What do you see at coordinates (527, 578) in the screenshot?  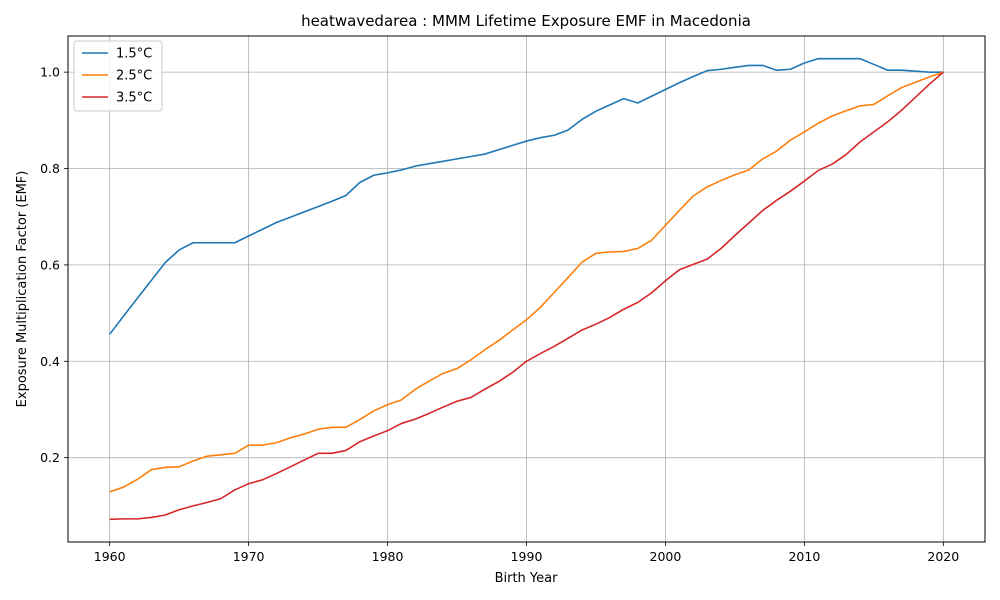 I see `x-axis-label: Birth Year` at bounding box center [527, 578].